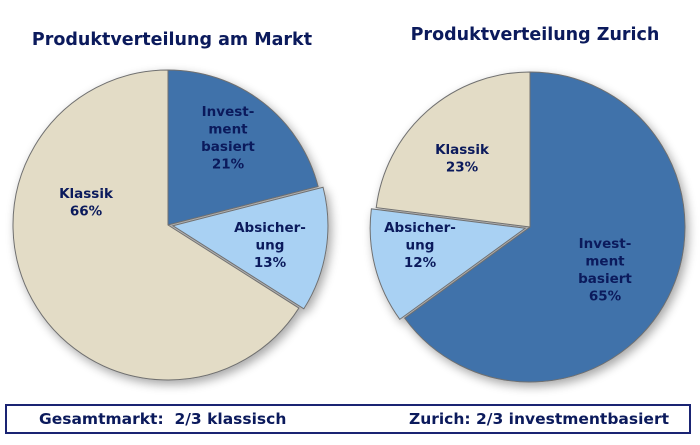  I want to click on chart-title: Produktverteilung am Markt, so click(172, 40).